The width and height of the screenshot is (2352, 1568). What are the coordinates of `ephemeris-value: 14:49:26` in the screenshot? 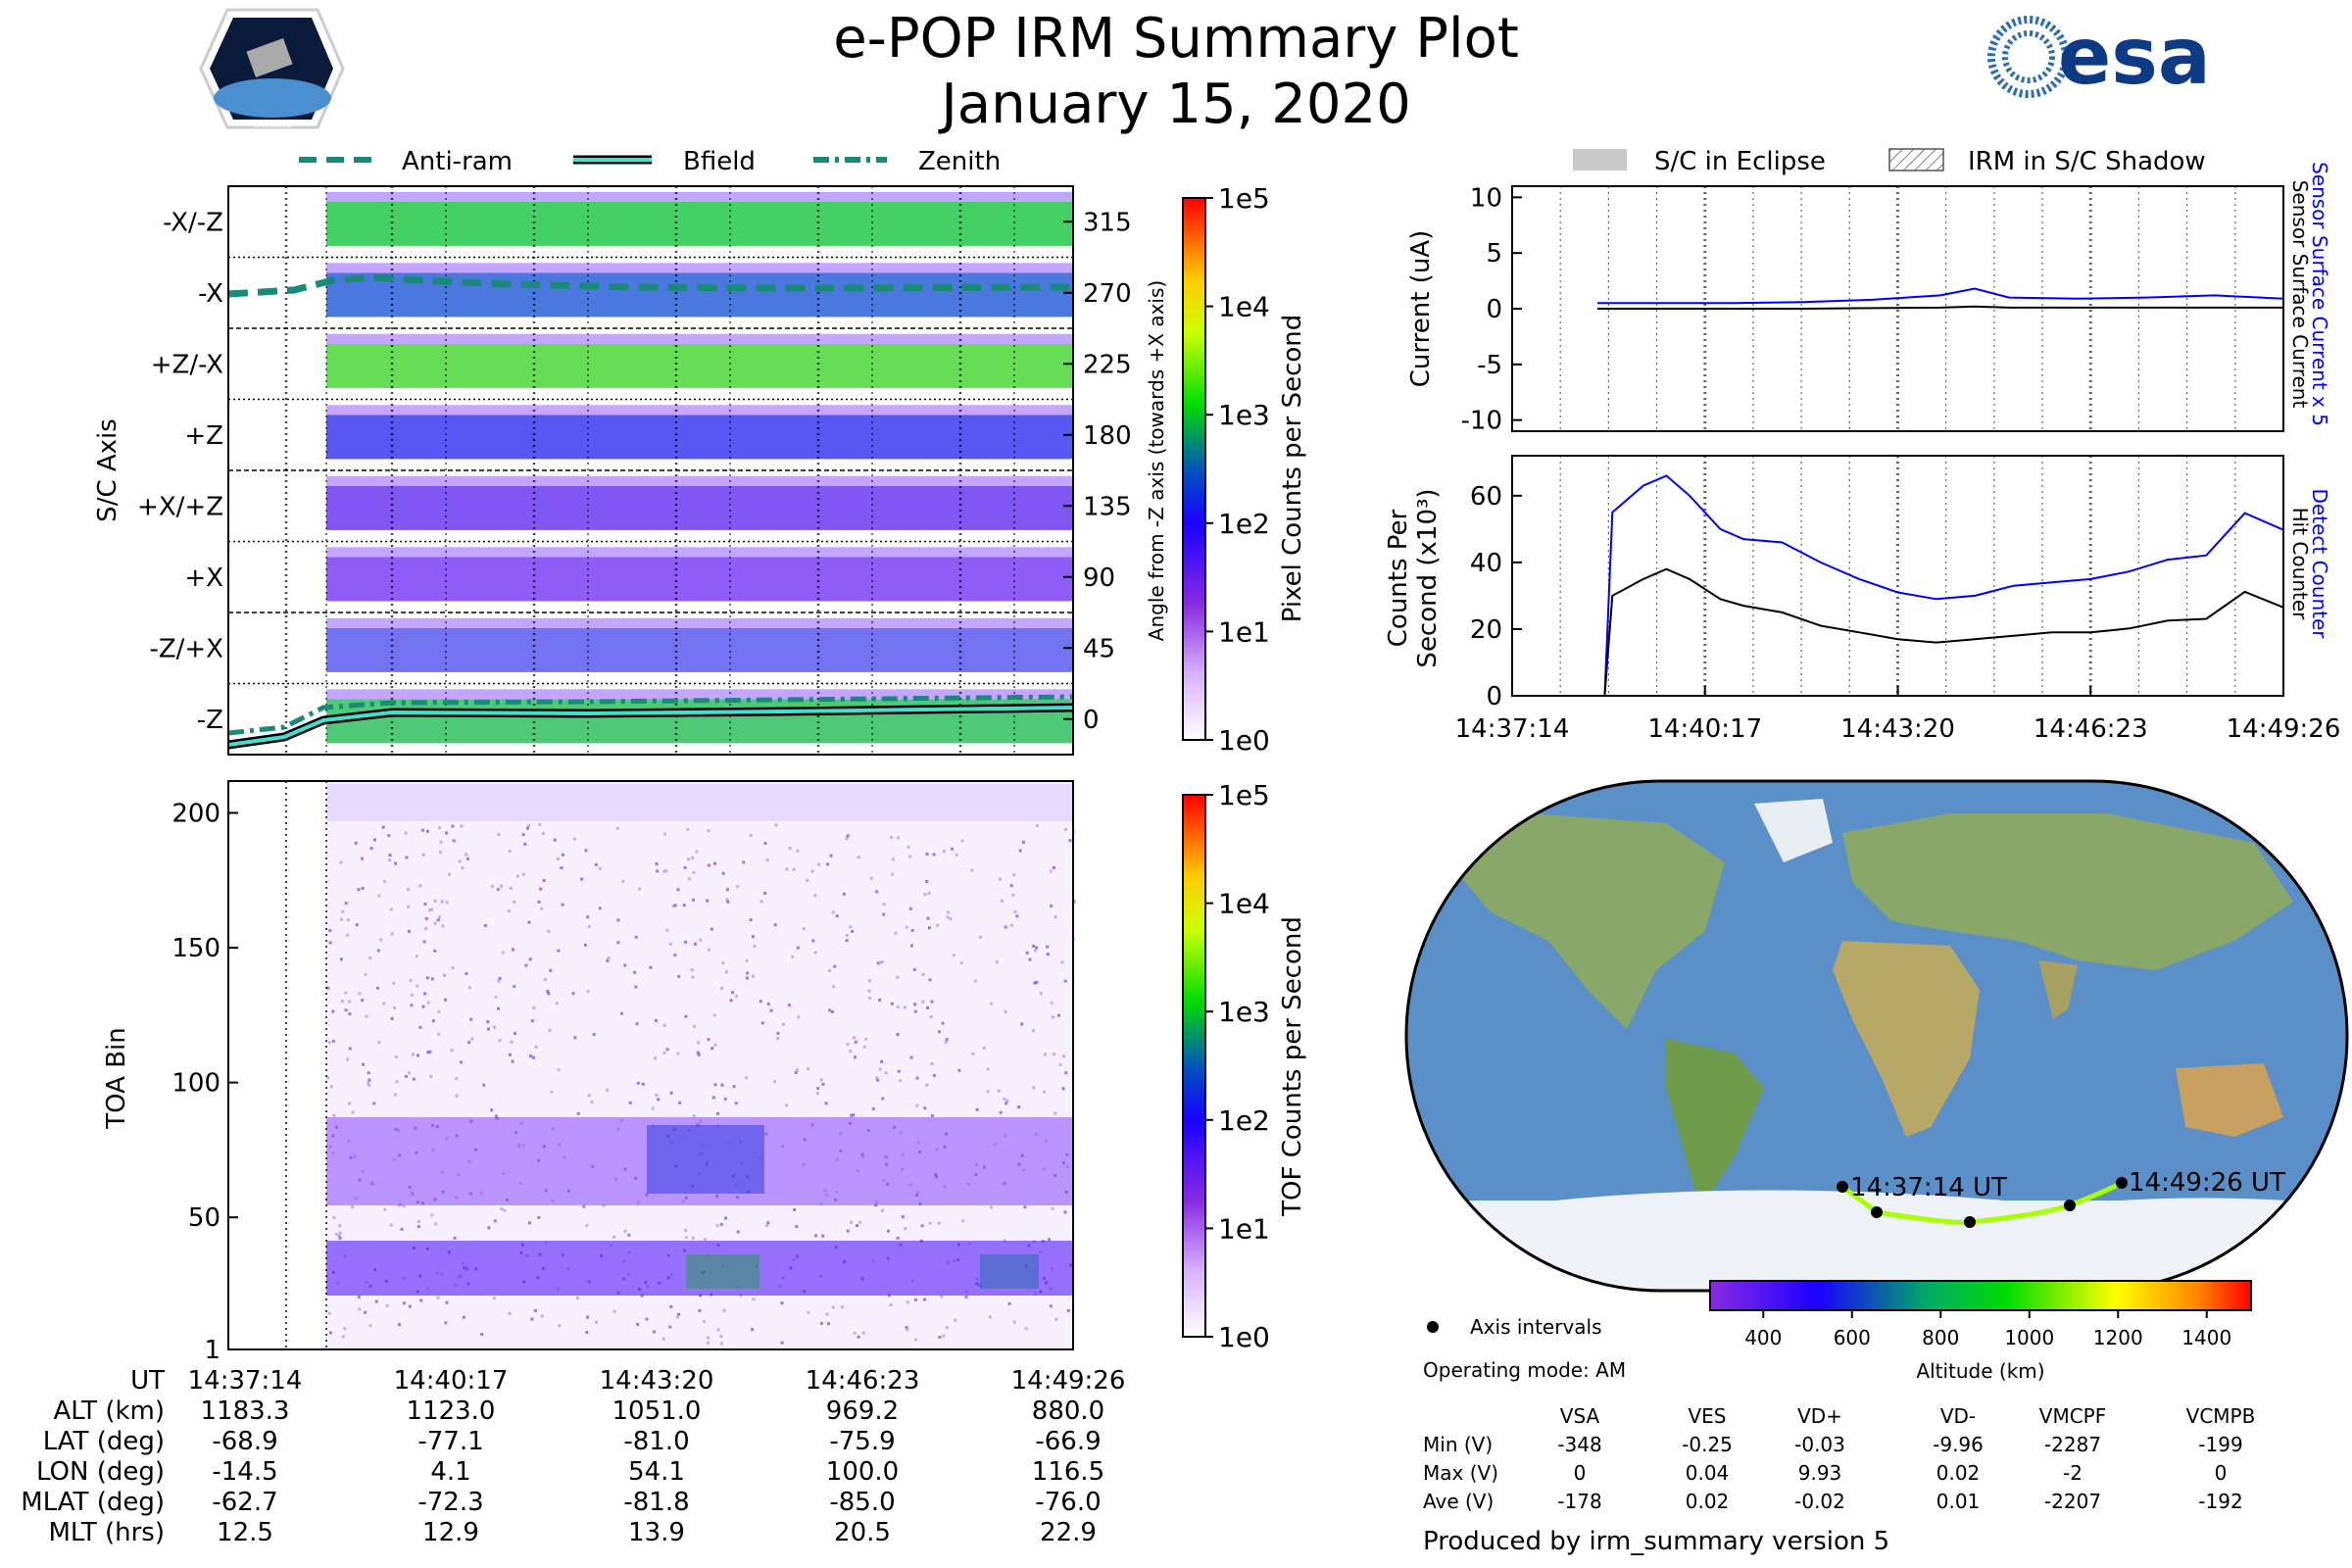 It's located at (1068, 1381).